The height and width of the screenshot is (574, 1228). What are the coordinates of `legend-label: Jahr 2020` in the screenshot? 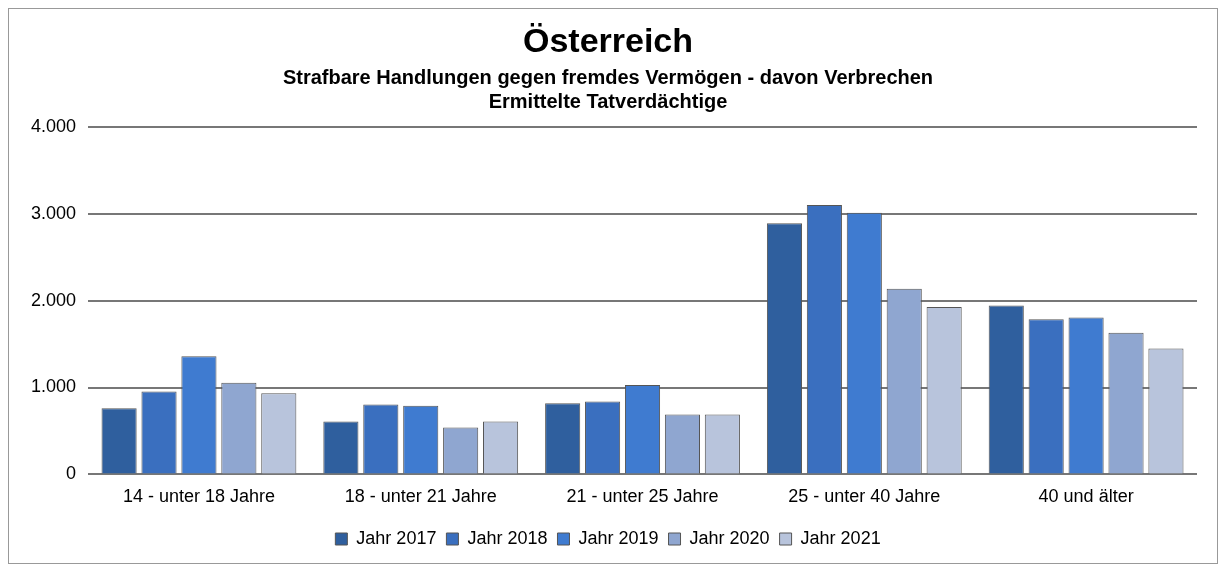 It's located at (729, 537).